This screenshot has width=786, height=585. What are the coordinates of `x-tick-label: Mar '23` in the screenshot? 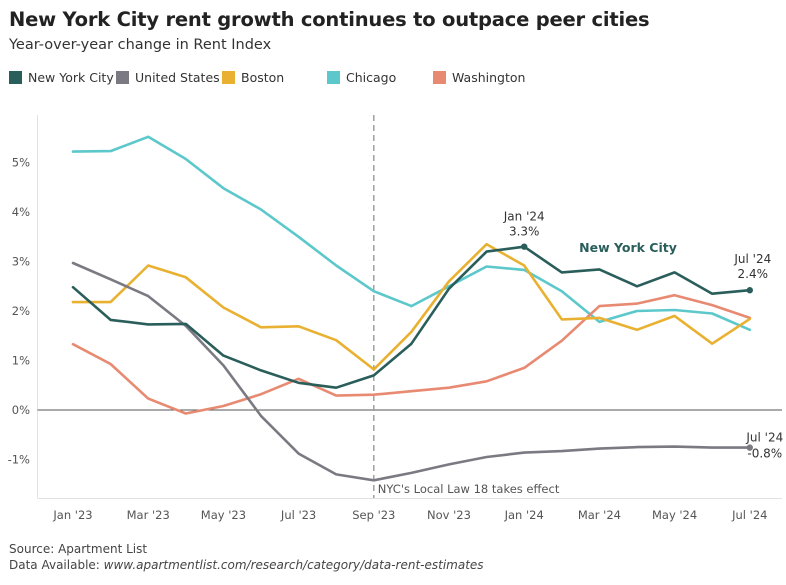 It's located at (148, 515).